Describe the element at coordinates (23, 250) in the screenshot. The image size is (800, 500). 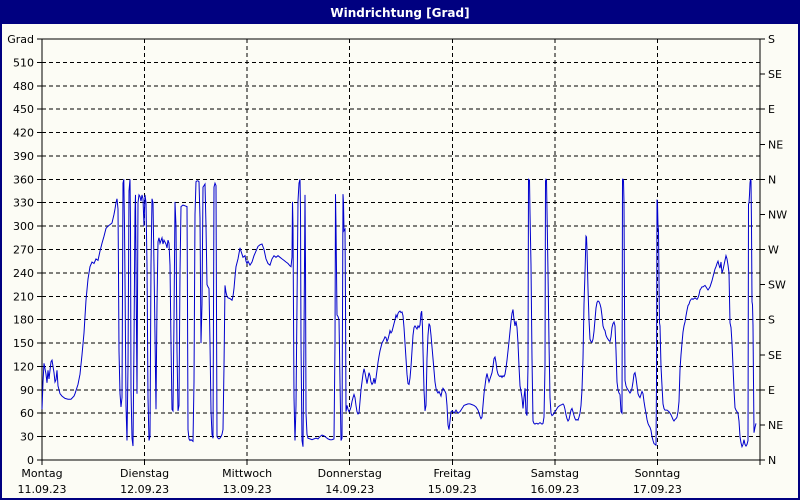
I see `y-left-tick-label: 270` at that location.